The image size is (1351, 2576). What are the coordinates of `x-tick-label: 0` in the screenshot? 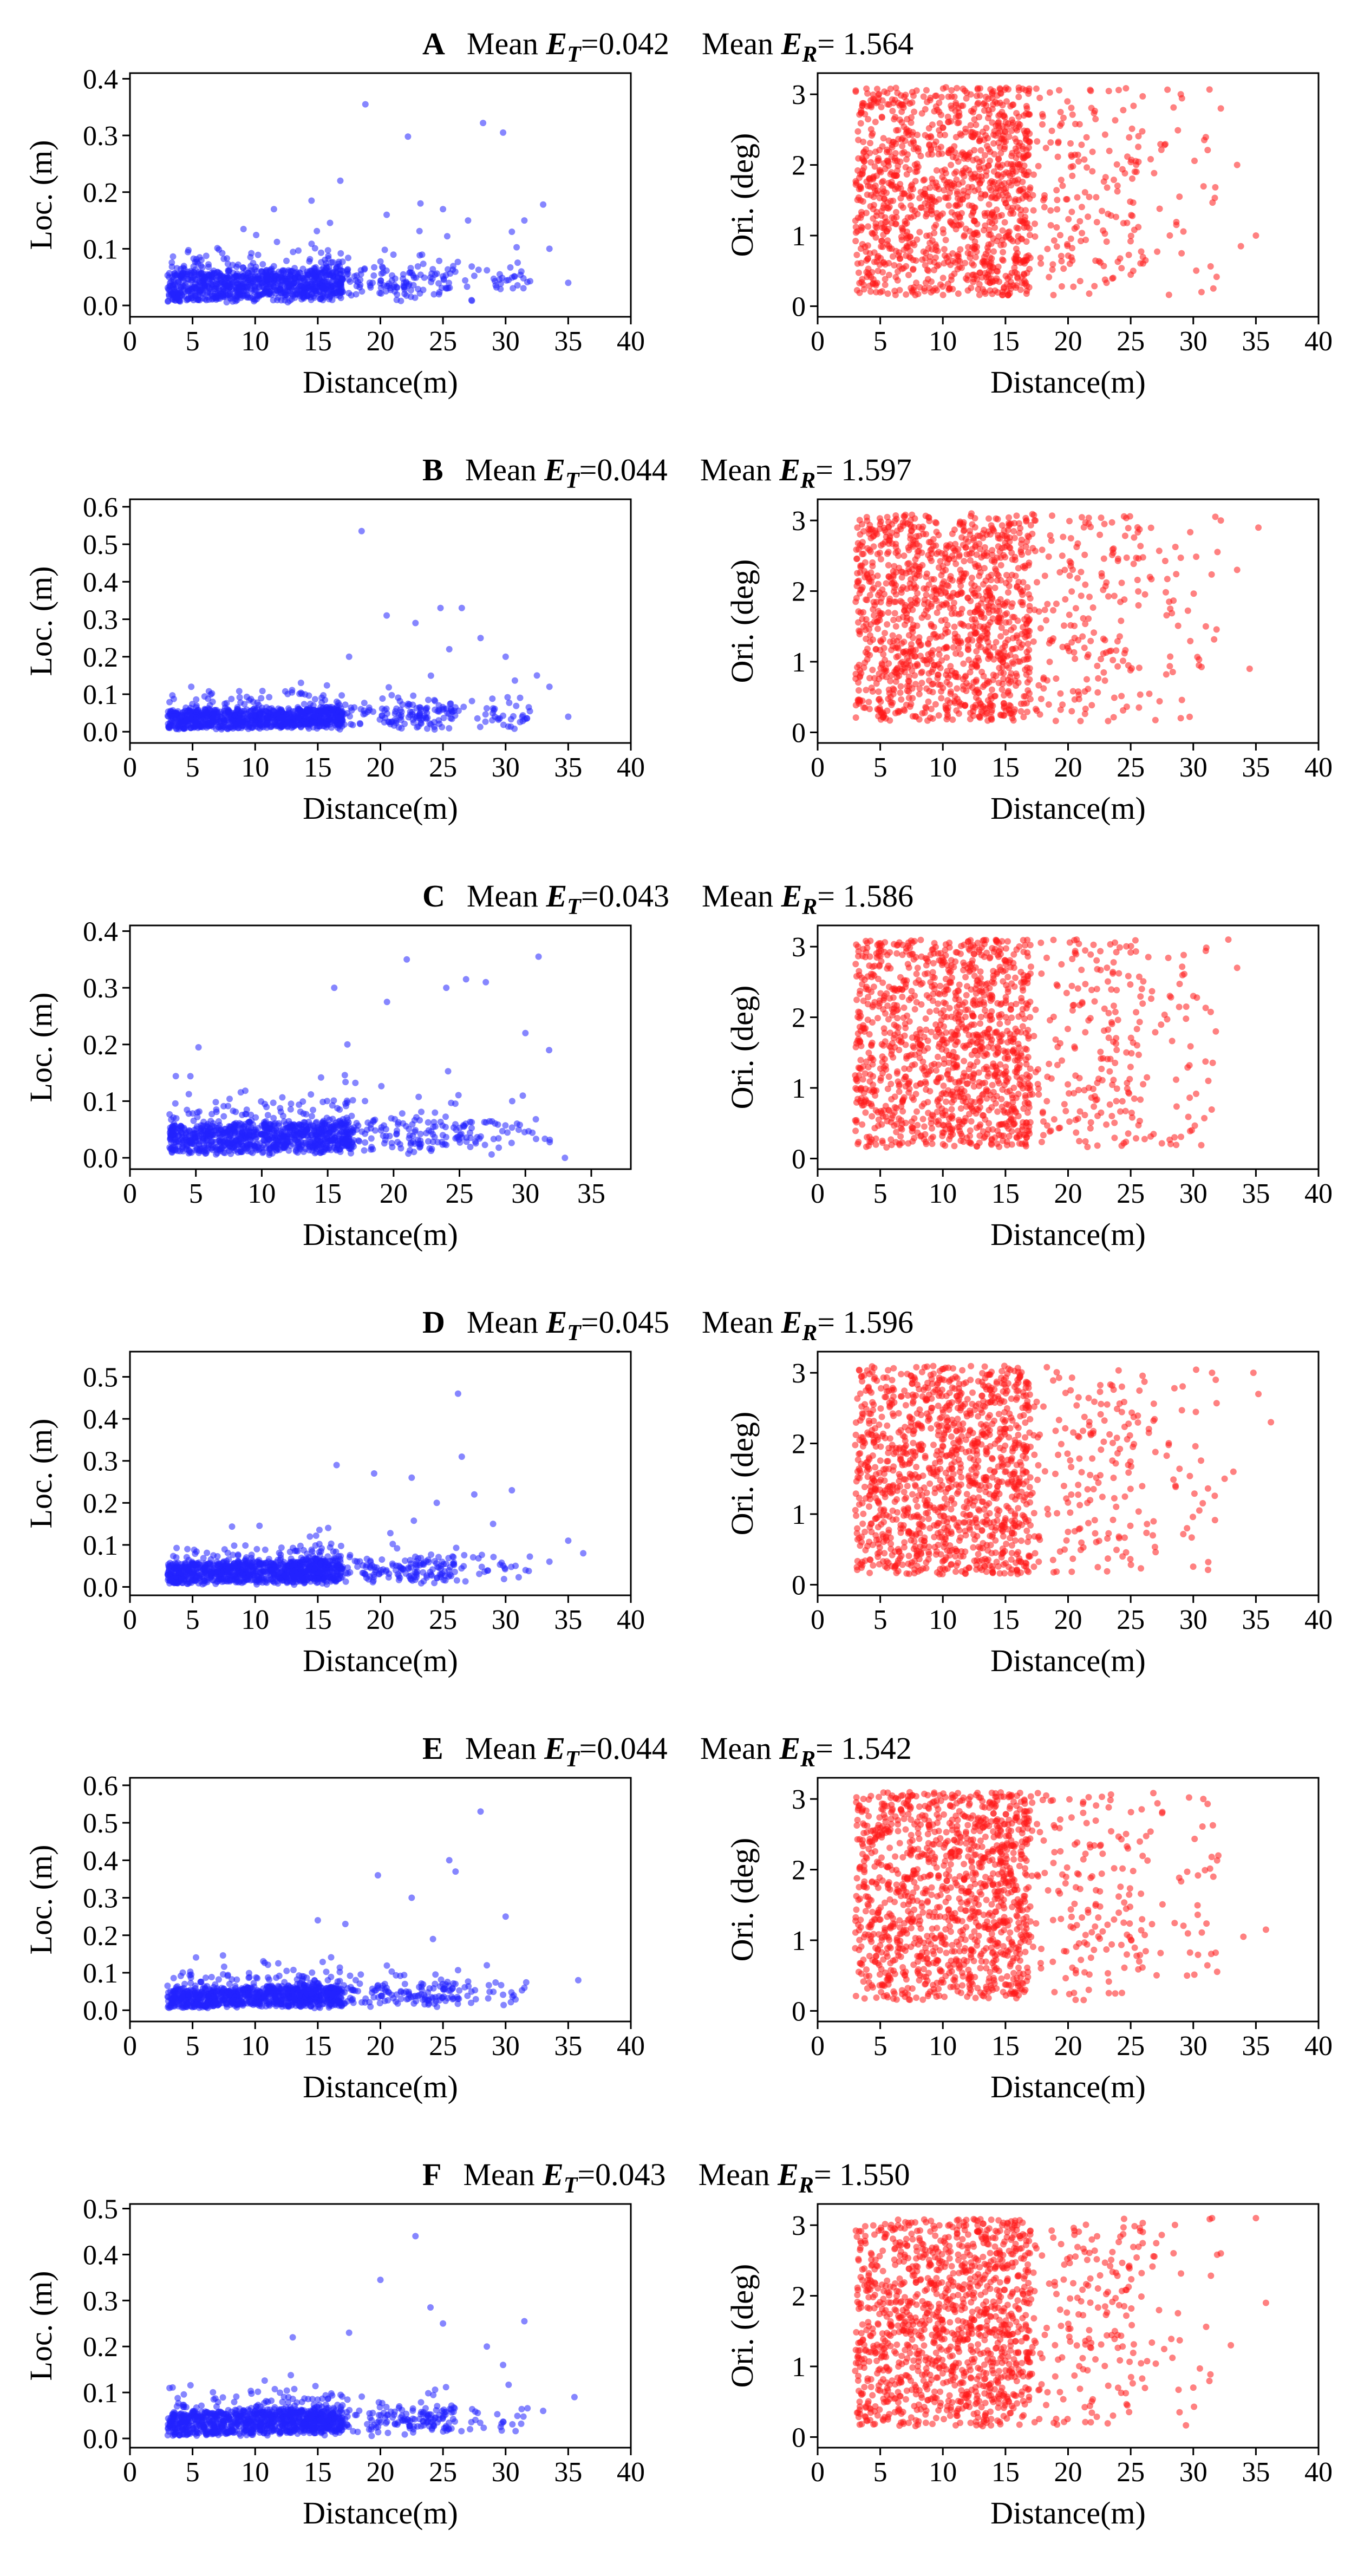 It's located at (818, 341).